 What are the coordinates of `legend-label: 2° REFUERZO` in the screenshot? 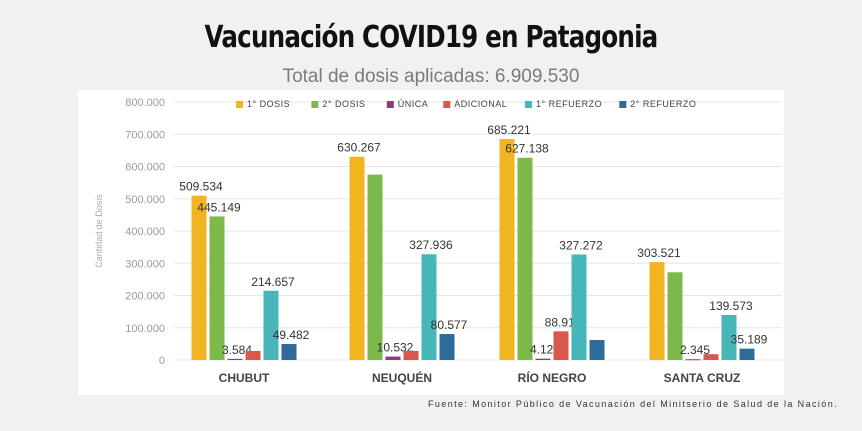 It's located at (663, 104).